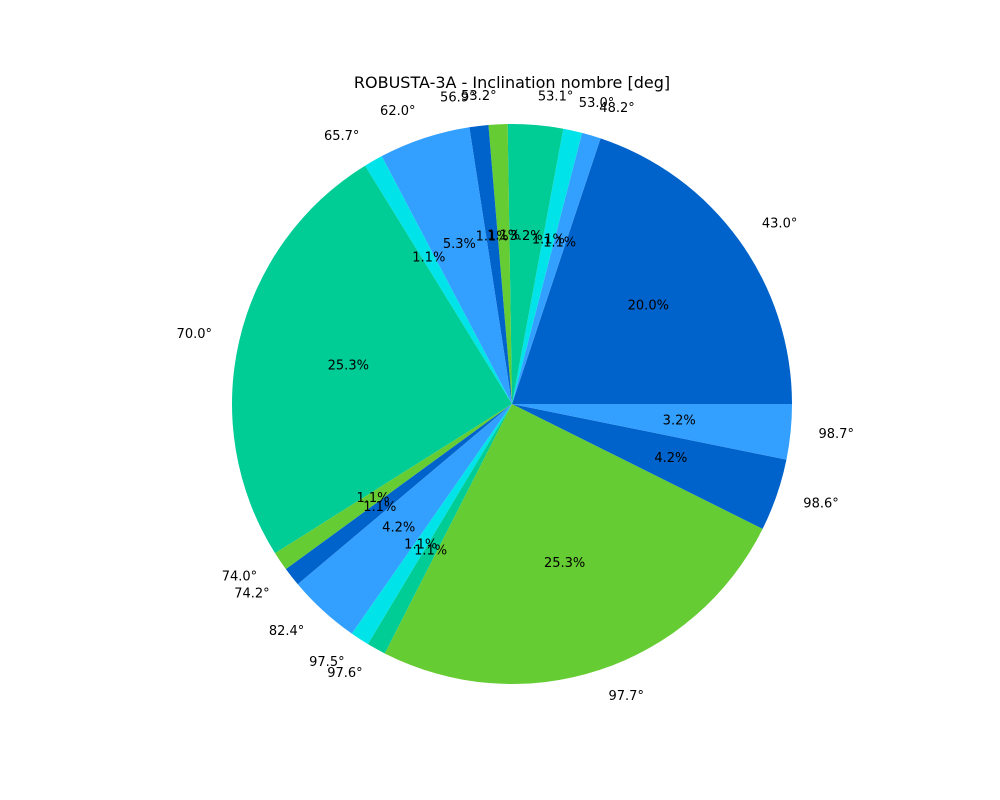 This screenshot has height=800, width=1000. What do you see at coordinates (779, 223) in the screenshot?
I see `slice-category-label: 43.0°` at bounding box center [779, 223].